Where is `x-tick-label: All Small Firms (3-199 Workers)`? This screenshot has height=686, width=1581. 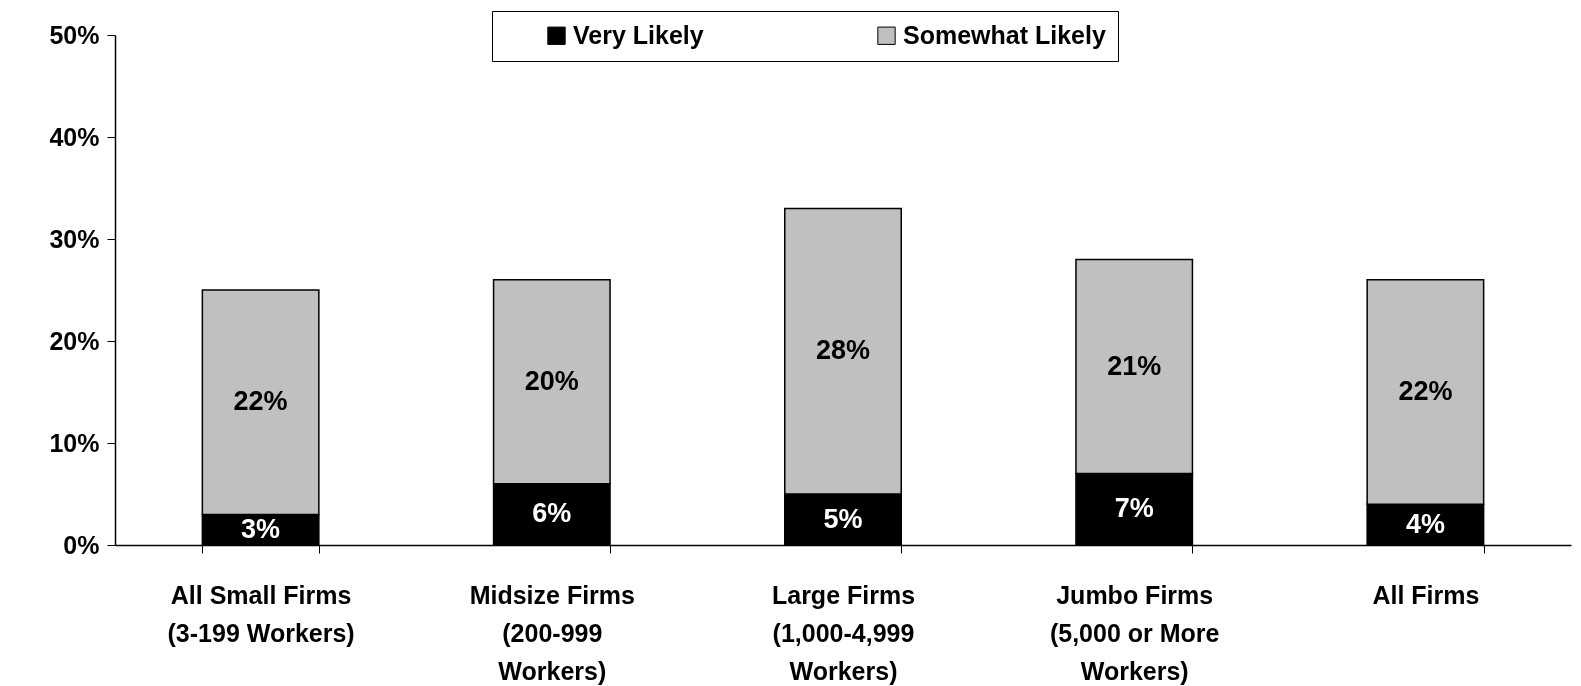
x-tick-label: All Small Firms (3-199 Workers) is located at coordinates (261, 613).